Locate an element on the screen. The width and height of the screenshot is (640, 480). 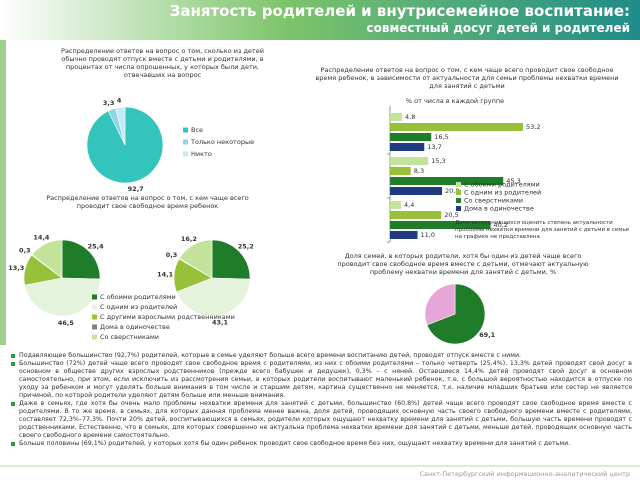
data-label: 25,2 is located at coordinates (246, 247).